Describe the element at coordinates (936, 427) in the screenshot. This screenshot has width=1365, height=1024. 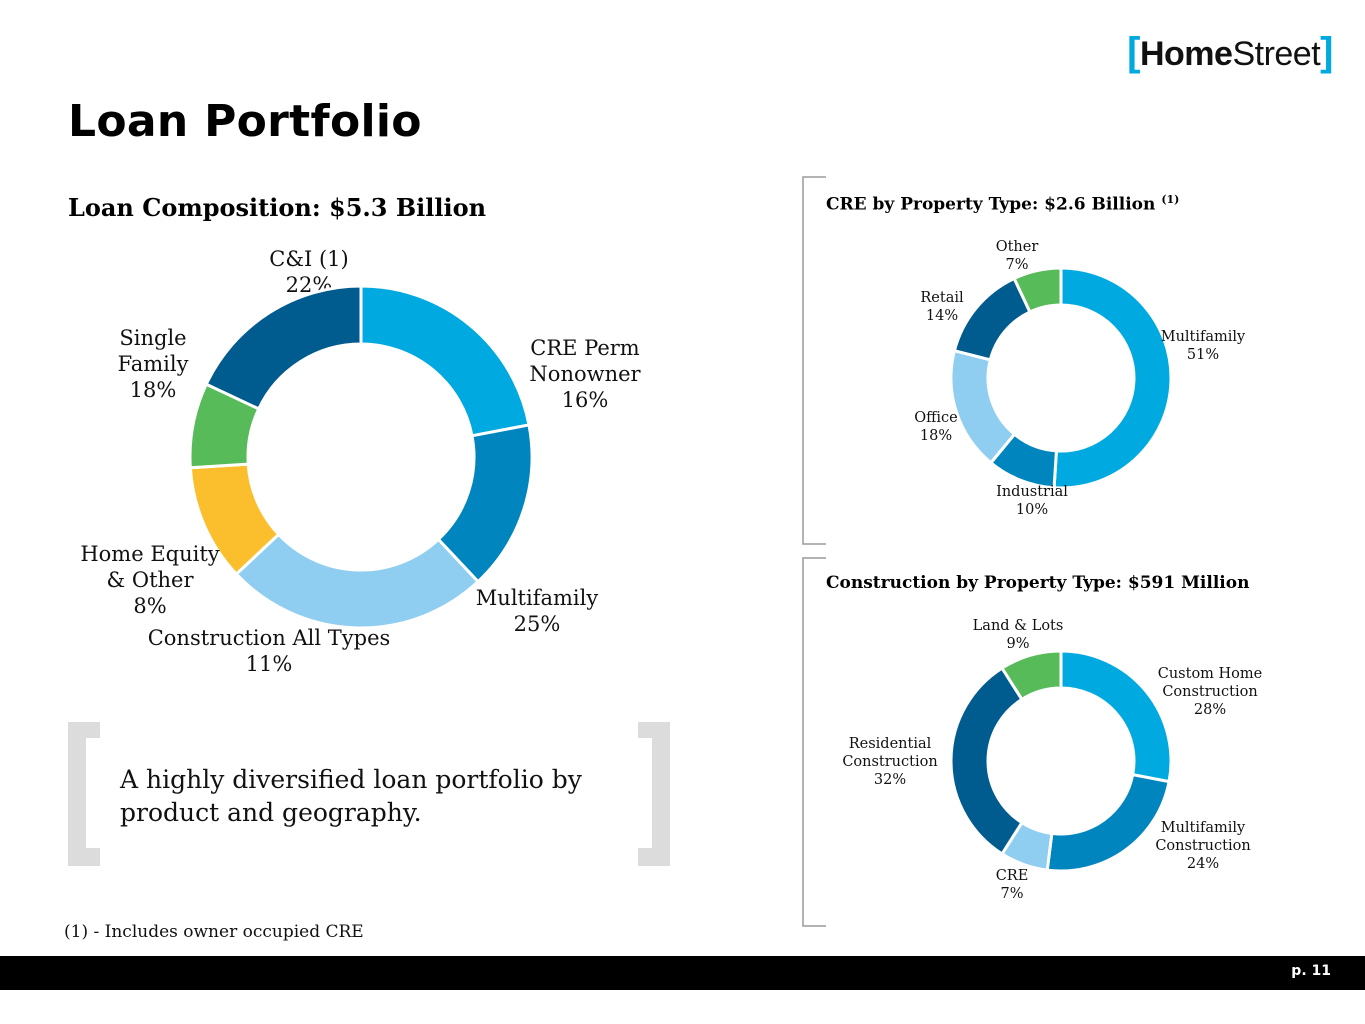
I see `cre-label-2: Office 18%` at that location.